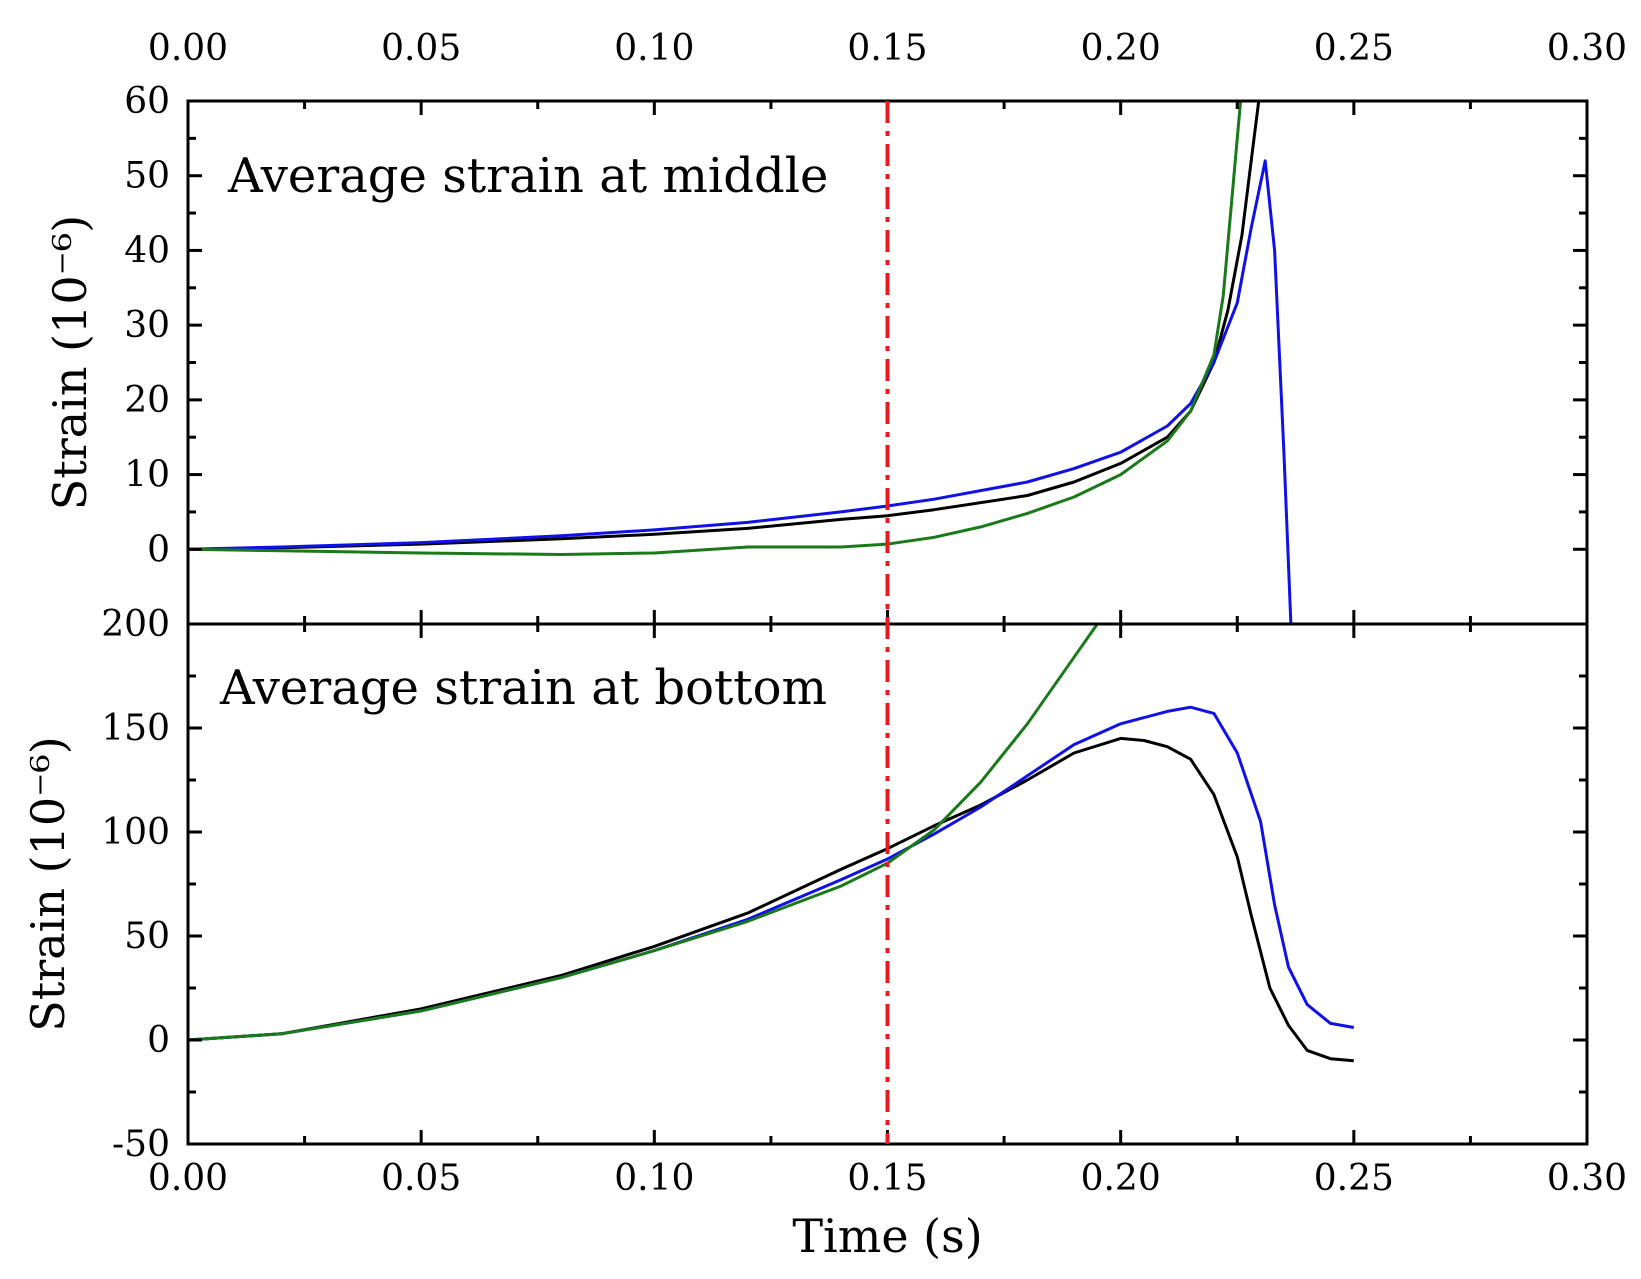 The height and width of the screenshot is (1279, 1641). I want to click on x-axis-title: Time (s), so click(887, 1236).